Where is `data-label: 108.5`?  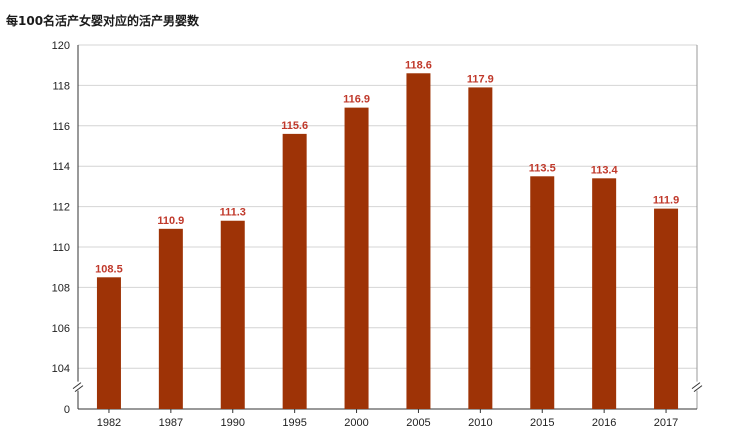
data-label: 108.5 is located at coordinates (109, 269).